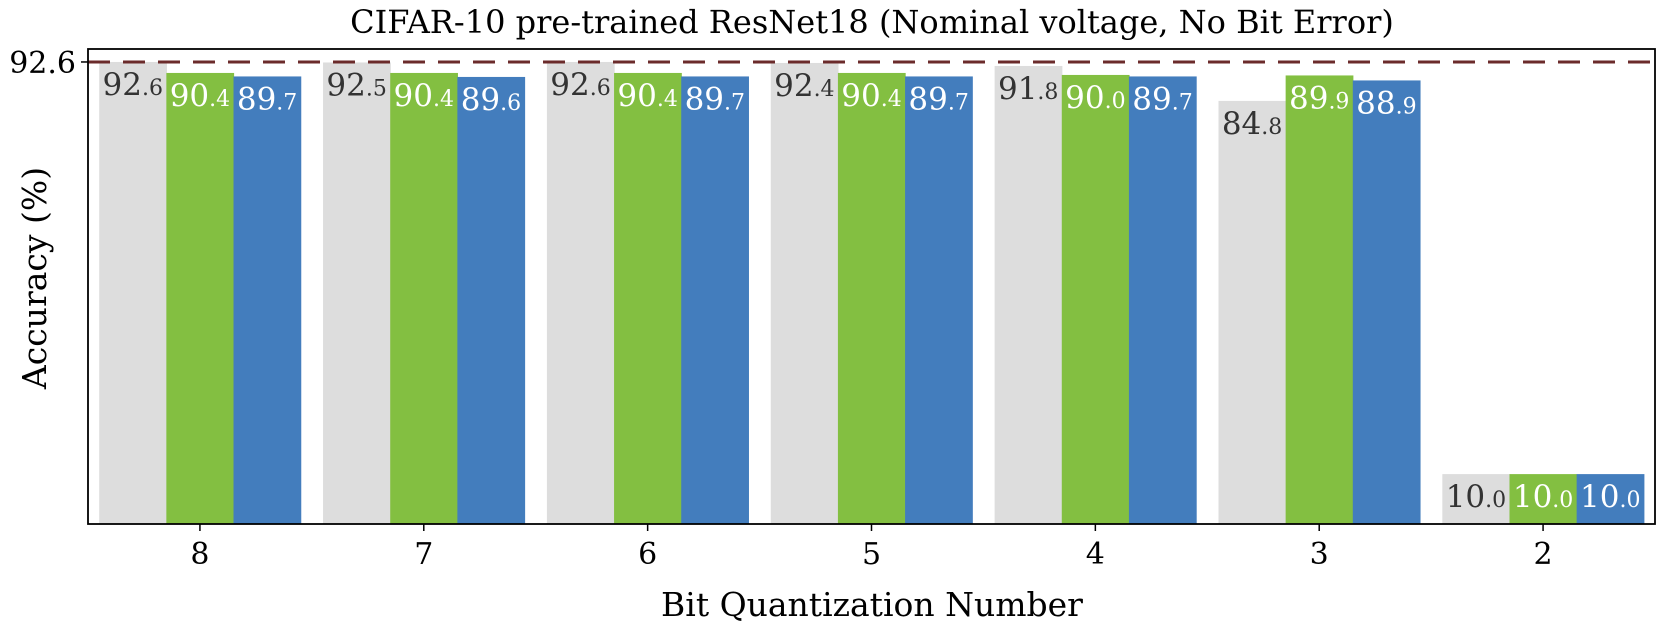  I want to click on data-label-cat2-series2: 10.0, so click(1543, 497).